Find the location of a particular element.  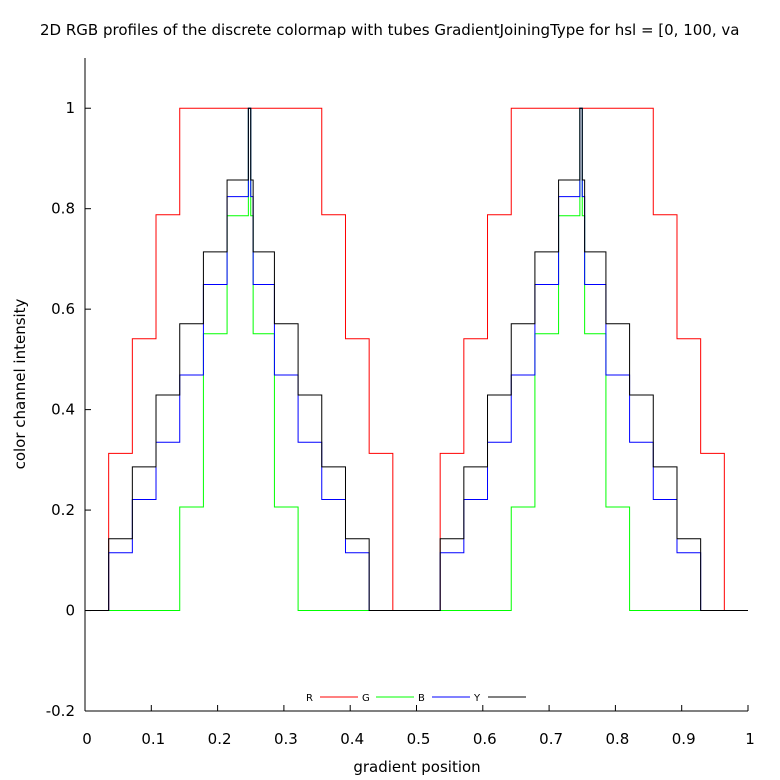

y-tick-label: -0.2 is located at coordinates (60, 711).